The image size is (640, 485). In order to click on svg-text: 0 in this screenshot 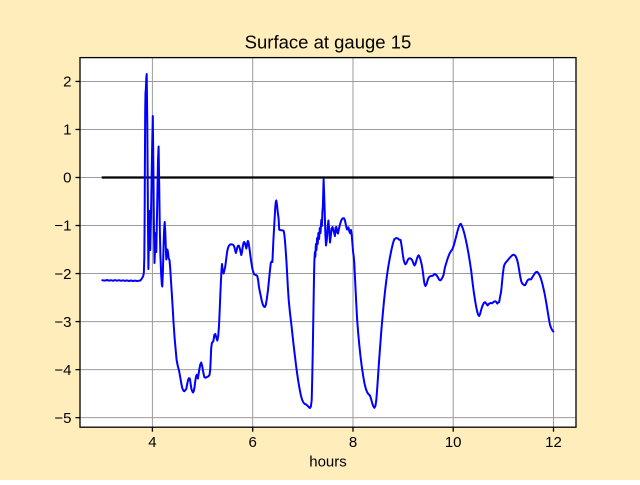, I will do `click(67, 178)`.